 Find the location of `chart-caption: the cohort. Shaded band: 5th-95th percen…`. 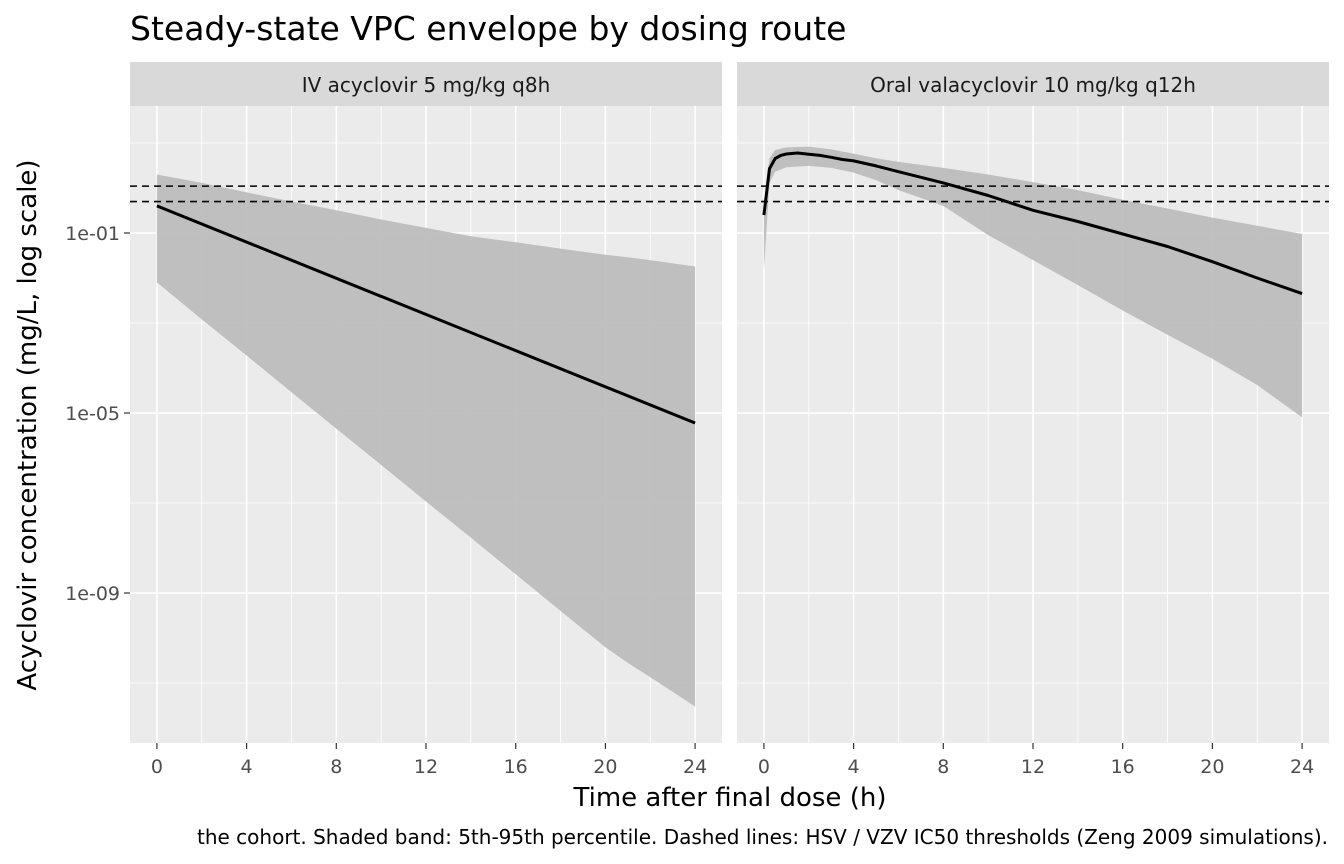

chart-caption: the cohort. Shaded band: 5th-95th percen… is located at coordinates (762, 837).